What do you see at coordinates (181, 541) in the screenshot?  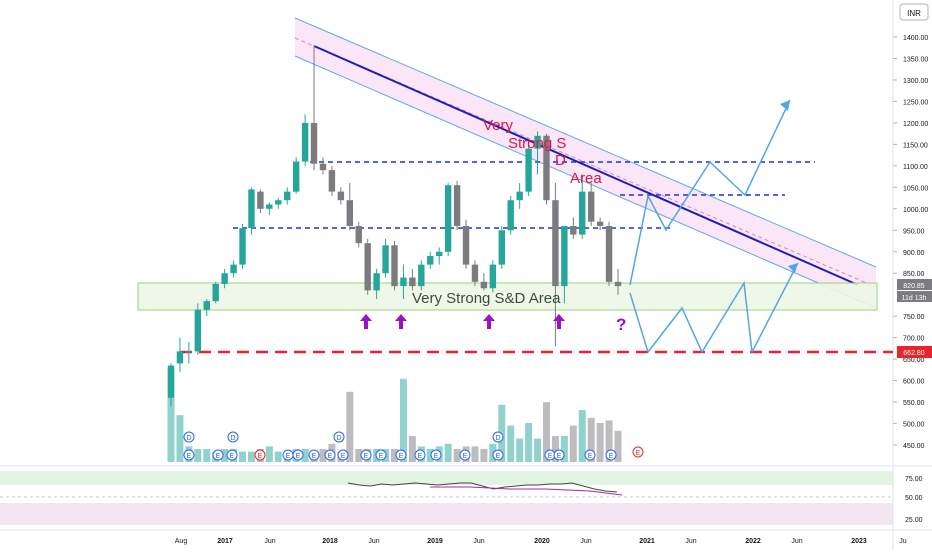 I see `time-tick-label: Aug` at bounding box center [181, 541].